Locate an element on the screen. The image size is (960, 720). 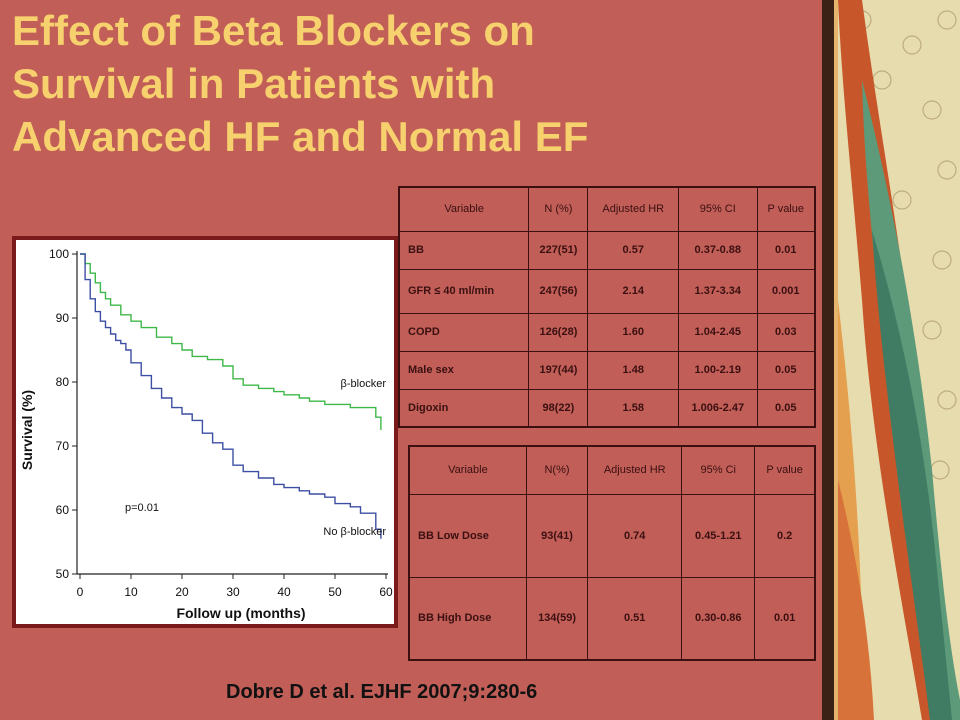
table2-row: BB Low Dose 93(41) 0.74 0.45-1.21 0.2 is located at coordinates (612, 535).